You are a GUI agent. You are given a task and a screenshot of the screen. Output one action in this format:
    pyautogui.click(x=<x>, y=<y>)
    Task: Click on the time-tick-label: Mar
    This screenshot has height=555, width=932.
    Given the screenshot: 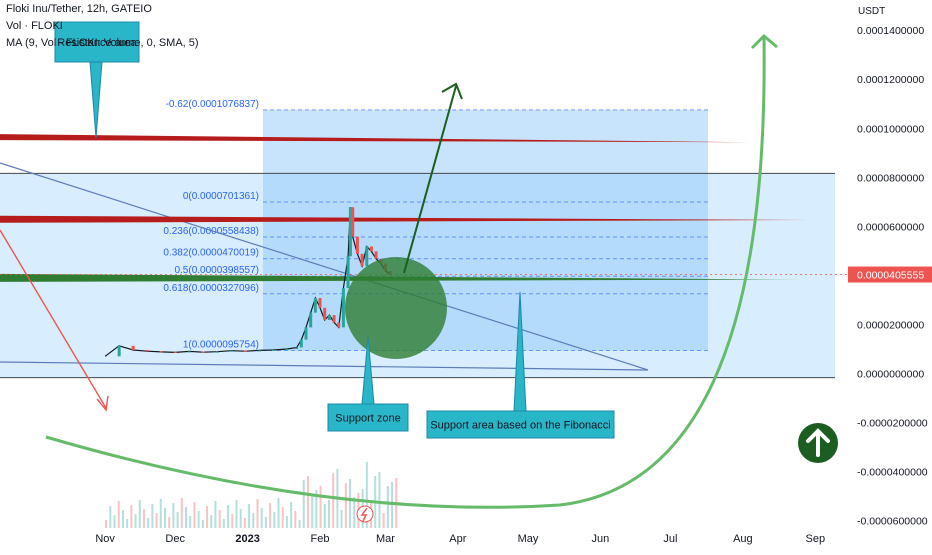 What is the action you would take?
    pyautogui.click(x=385, y=539)
    